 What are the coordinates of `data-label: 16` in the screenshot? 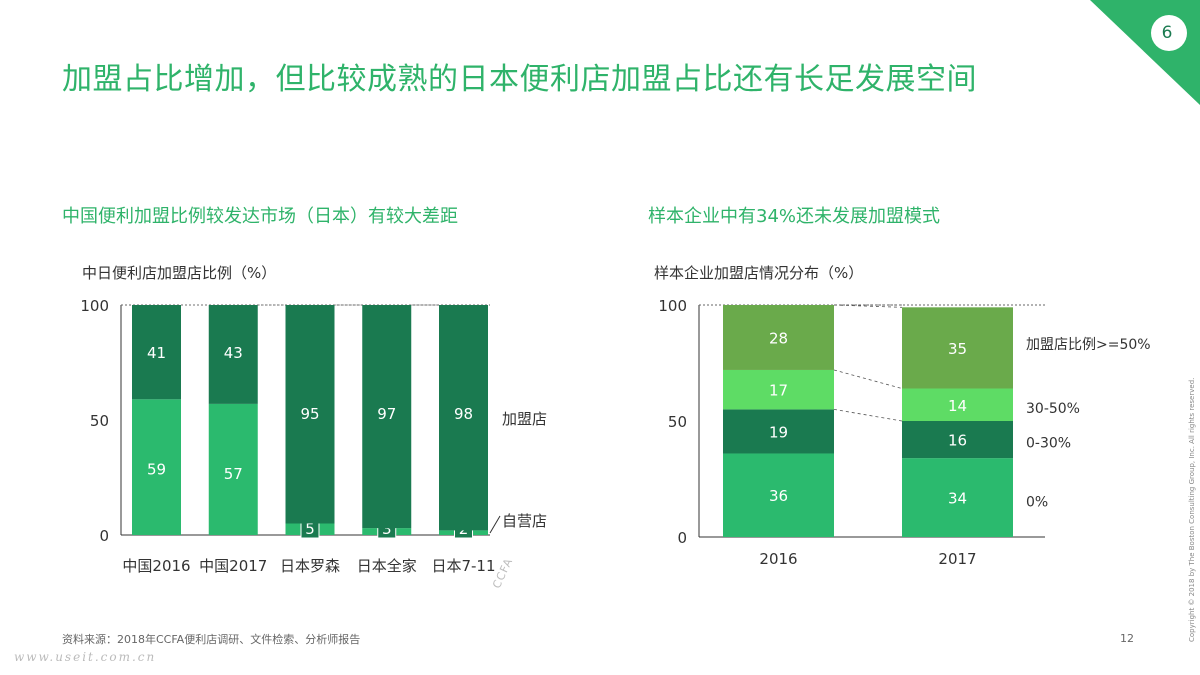 It's located at (957, 441).